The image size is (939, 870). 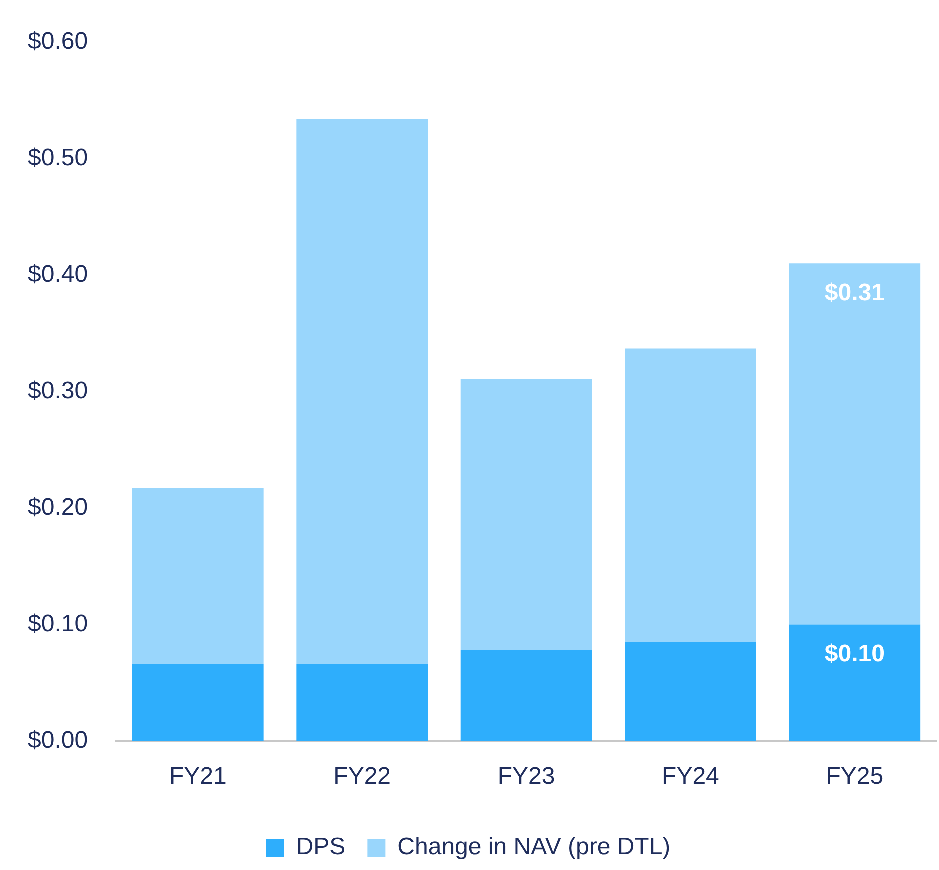 What do you see at coordinates (58, 274) in the screenshot?
I see `y-tick-label: $0.40` at bounding box center [58, 274].